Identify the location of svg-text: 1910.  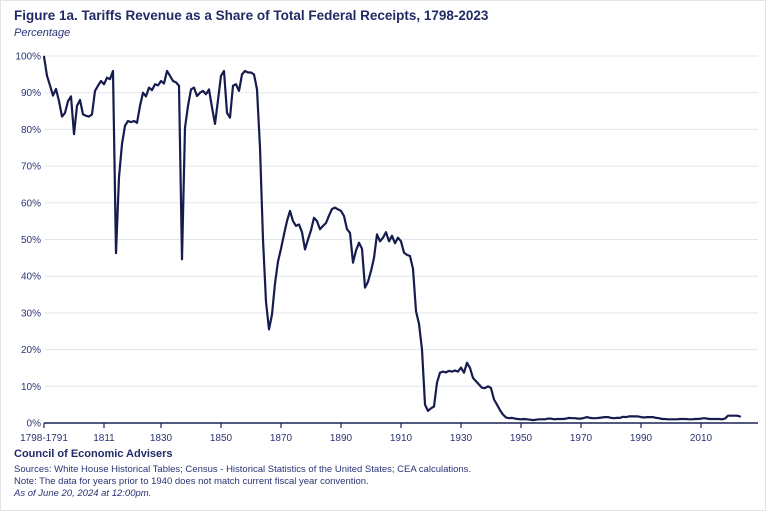
(401, 438).